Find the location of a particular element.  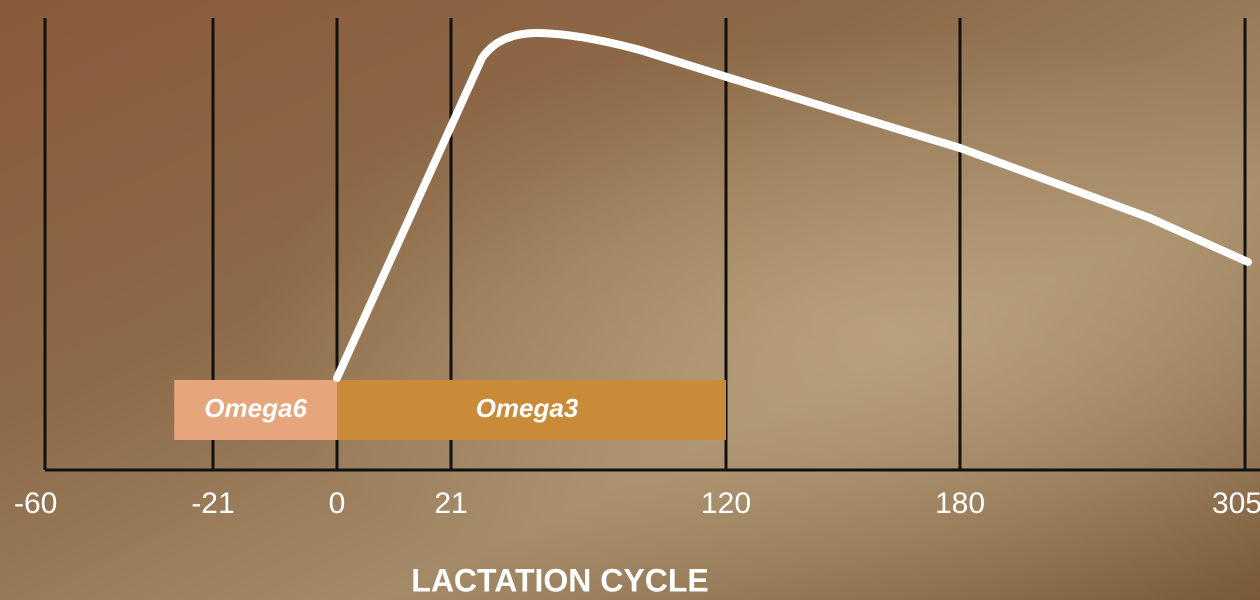

x-tick-label: 305 is located at coordinates (1236, 503).